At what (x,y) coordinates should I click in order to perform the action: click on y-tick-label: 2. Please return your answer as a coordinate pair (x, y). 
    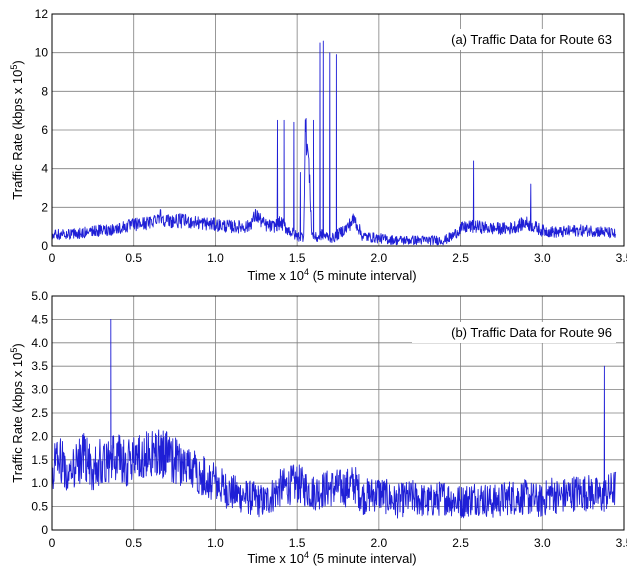
    Looking at the image, I should click on (44, 207).